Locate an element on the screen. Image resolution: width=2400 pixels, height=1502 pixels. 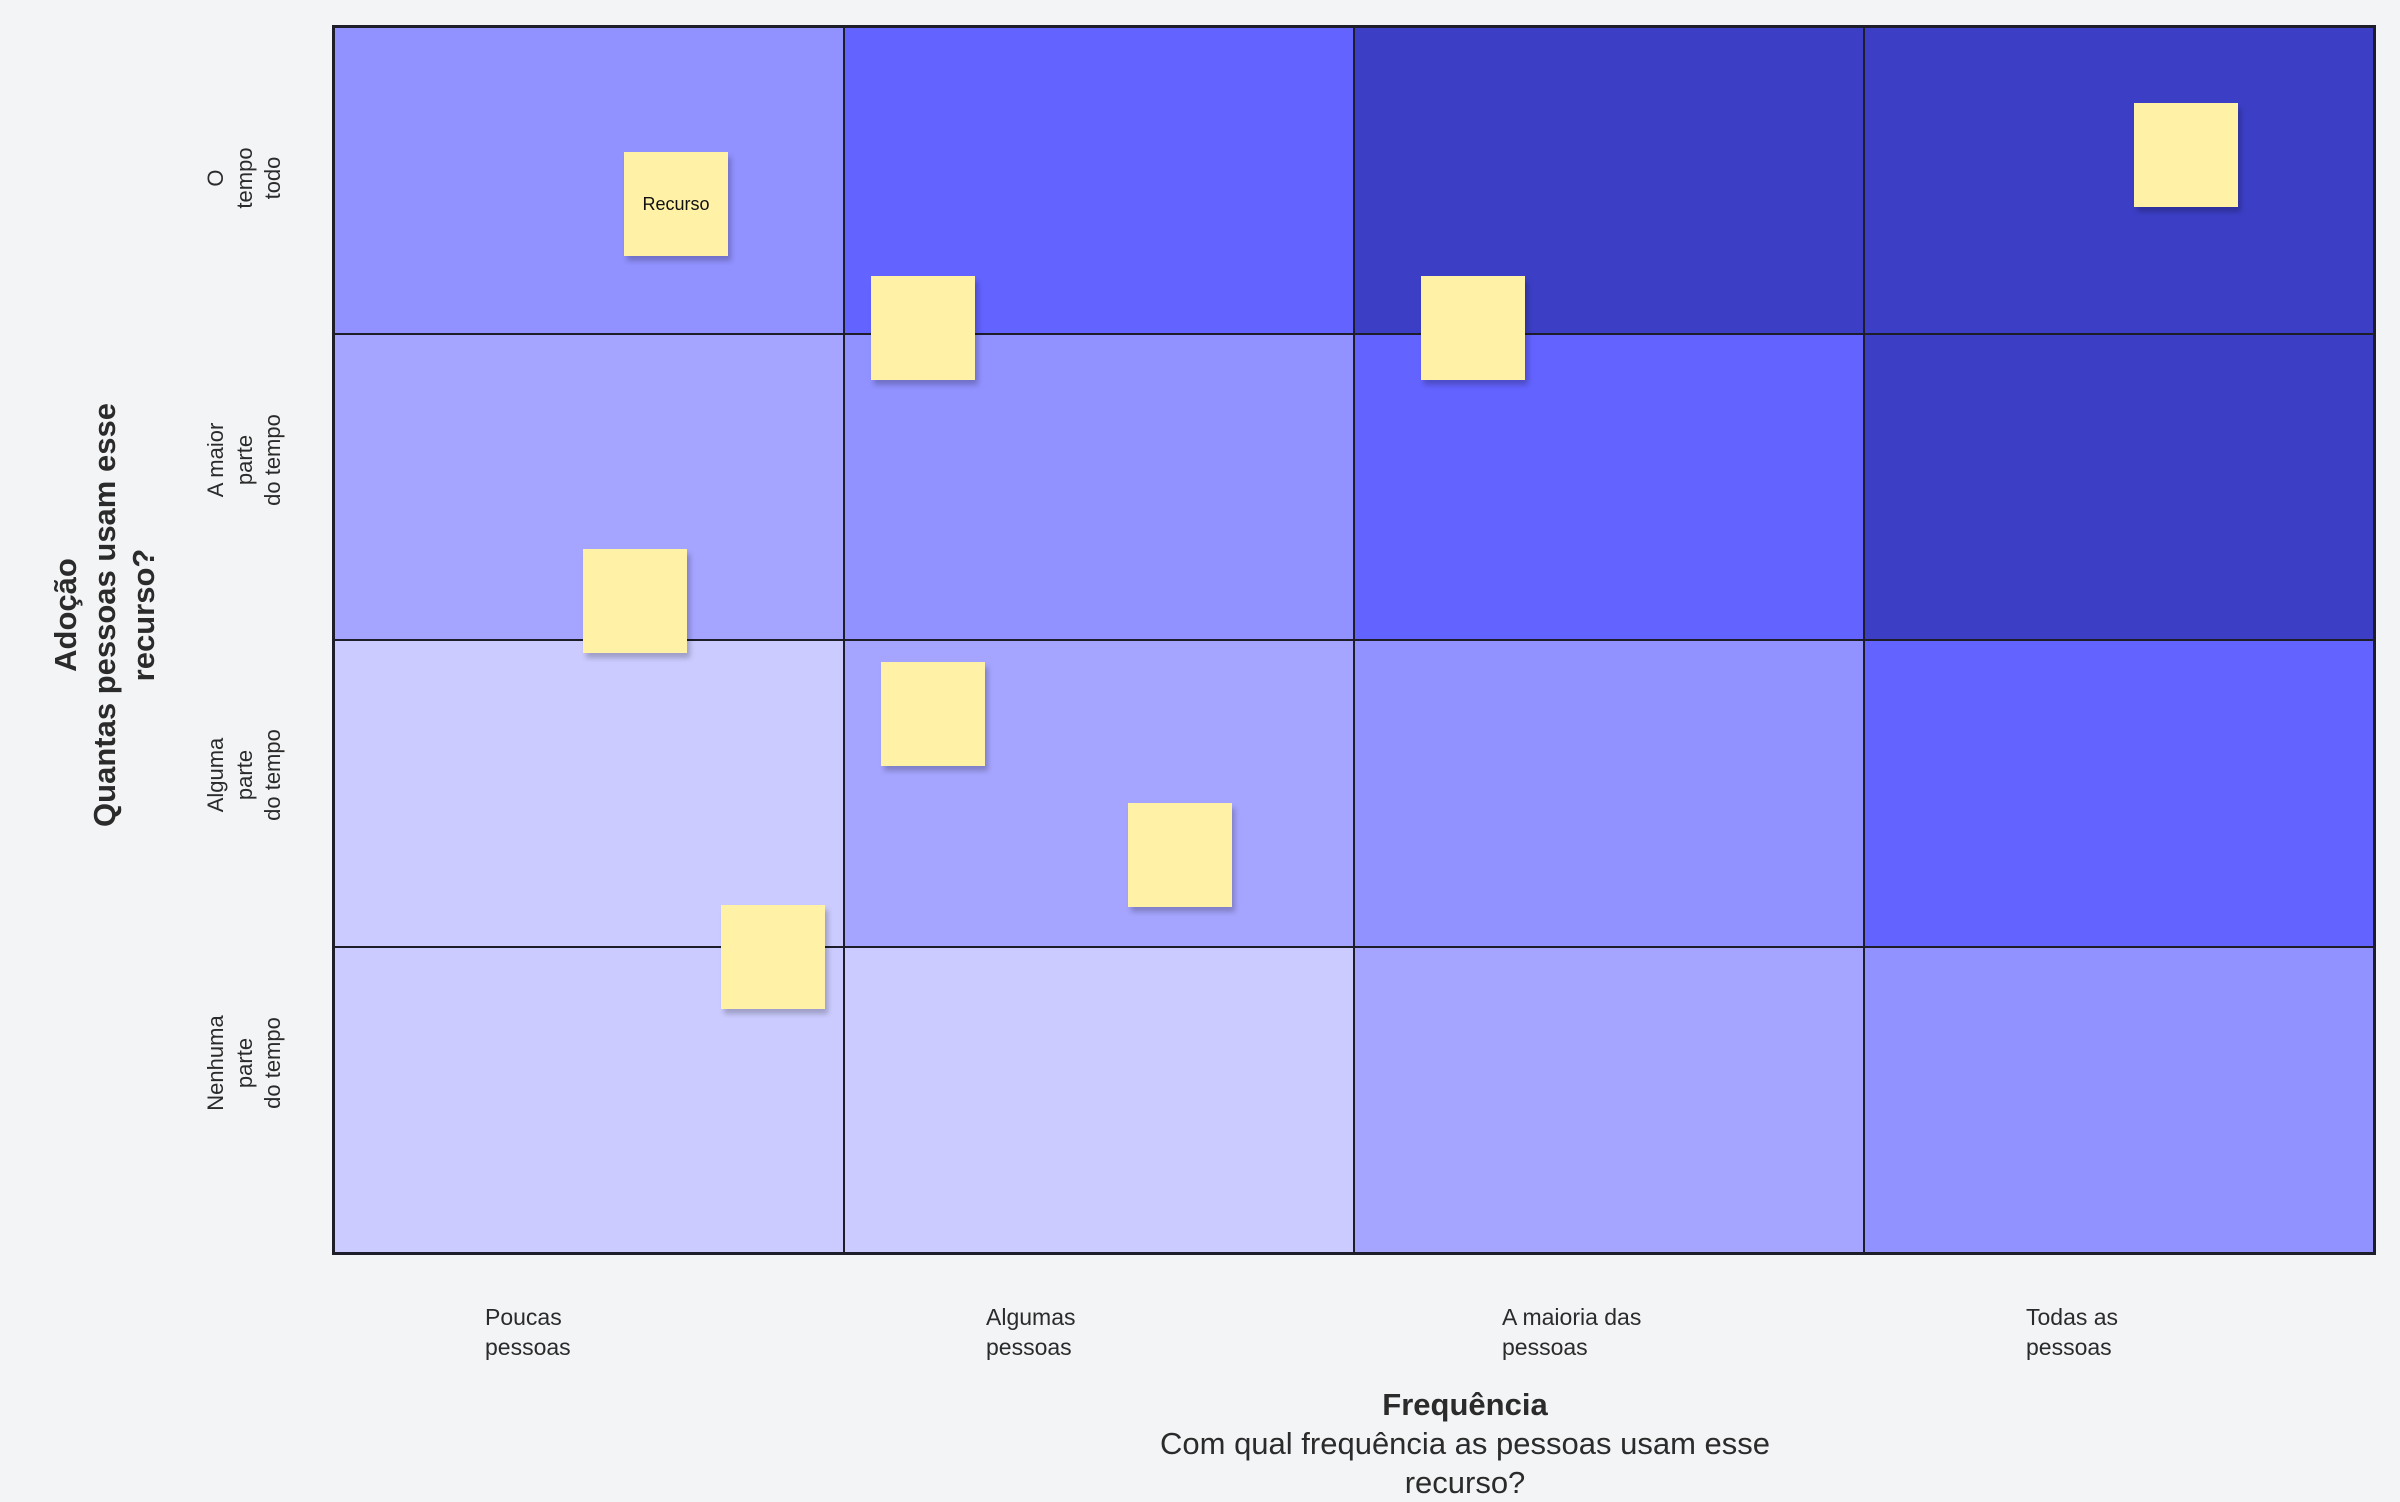
x-axis-subtitle-line-2: recurso? is located at coordinates (1465, 1483).